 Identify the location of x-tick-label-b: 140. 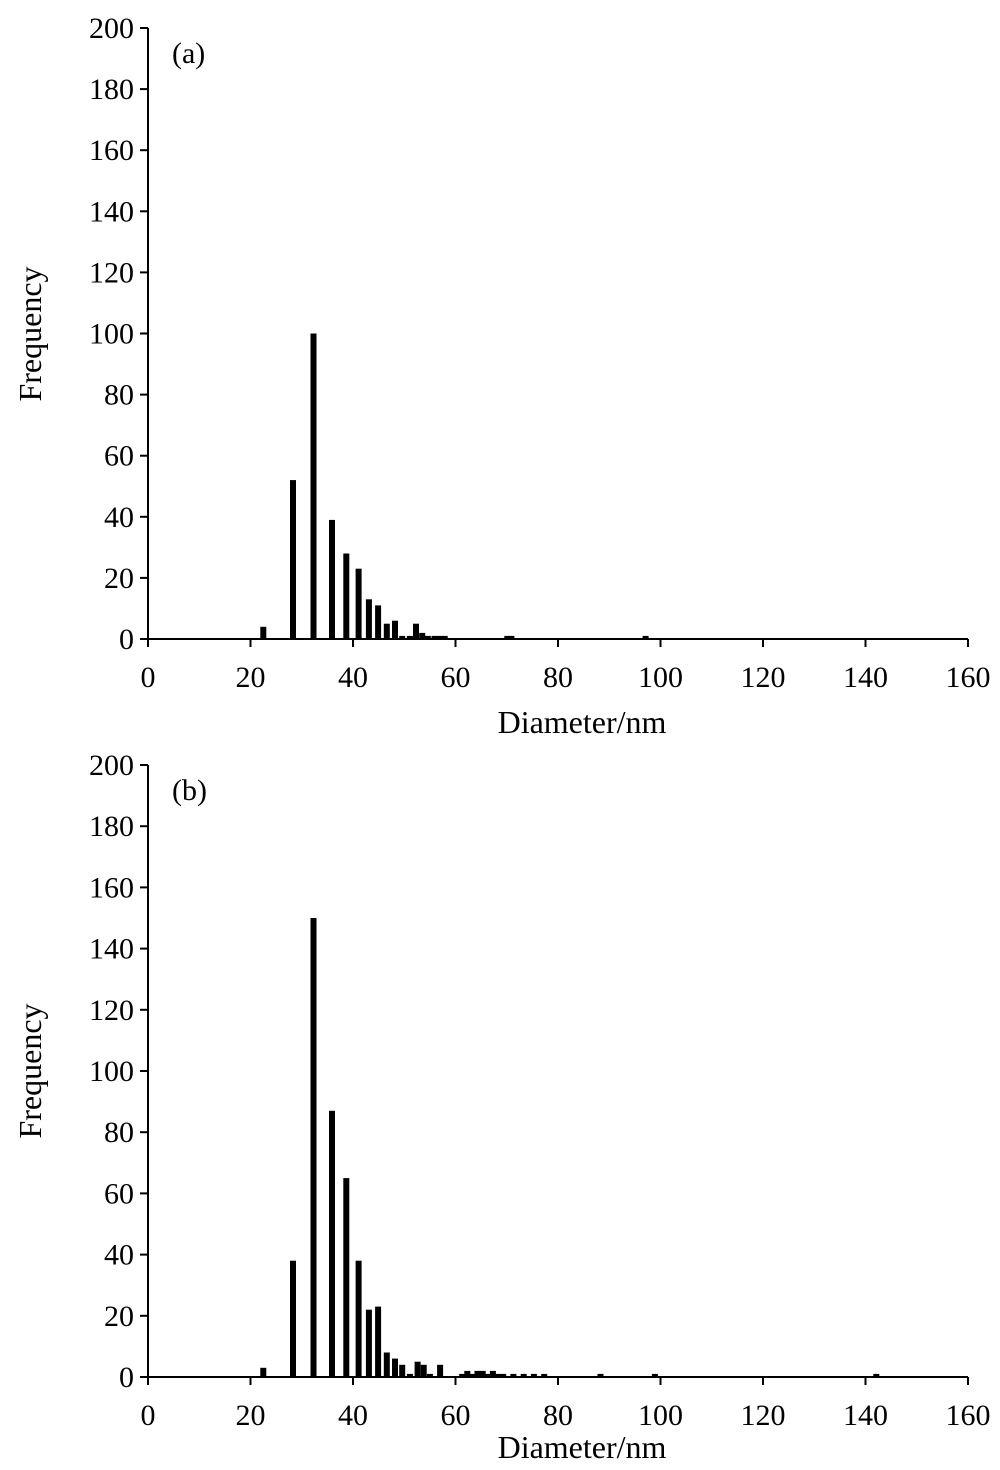
(865, 1415).